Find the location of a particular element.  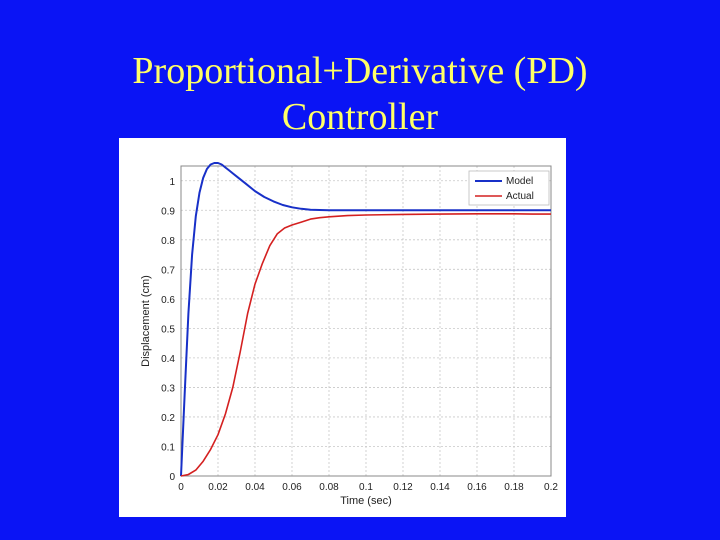

x-tick-label: 0.1 is located at coordinates (366, 487).